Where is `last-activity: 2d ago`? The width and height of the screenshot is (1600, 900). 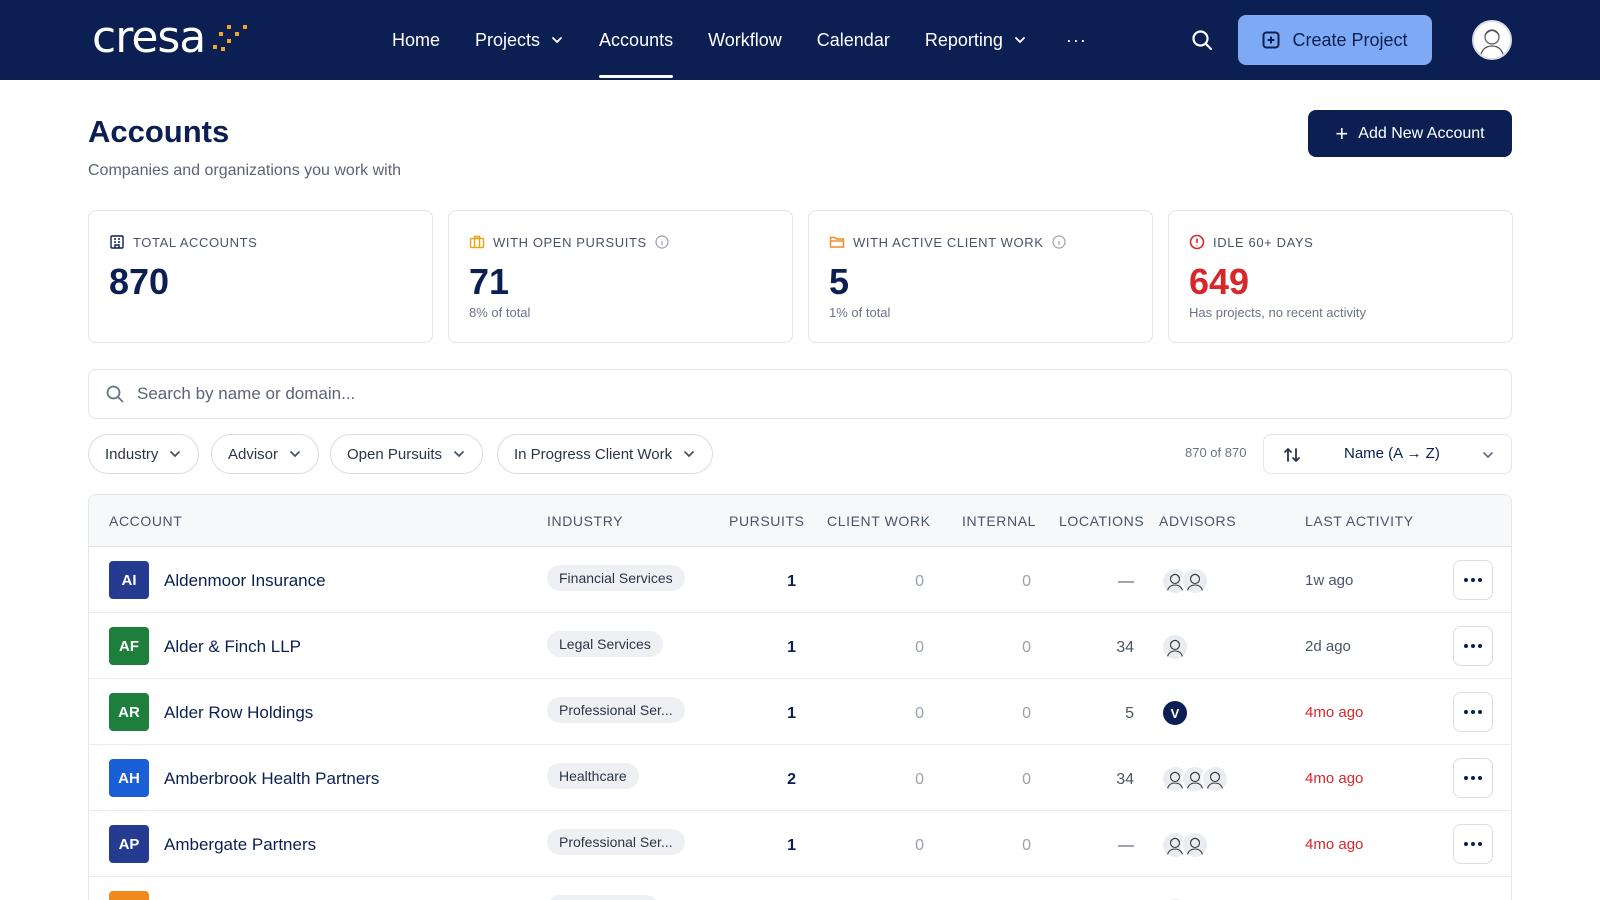 last-activity: 2d ago is located at coordinates (1328, 646).